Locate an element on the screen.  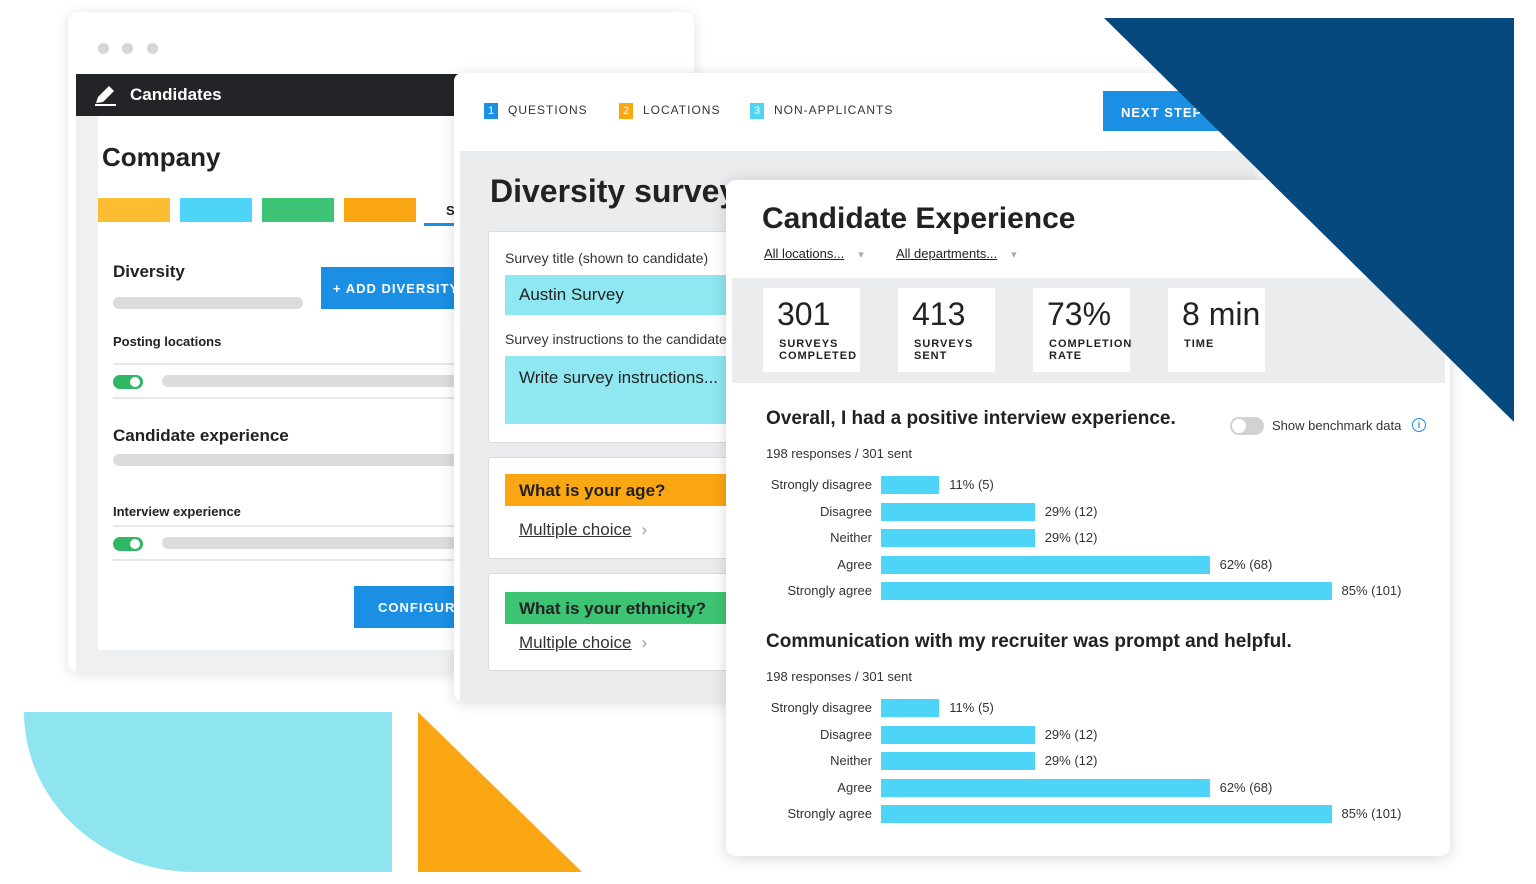
decorative-cyan-shape is located at coordinates (208, 792).